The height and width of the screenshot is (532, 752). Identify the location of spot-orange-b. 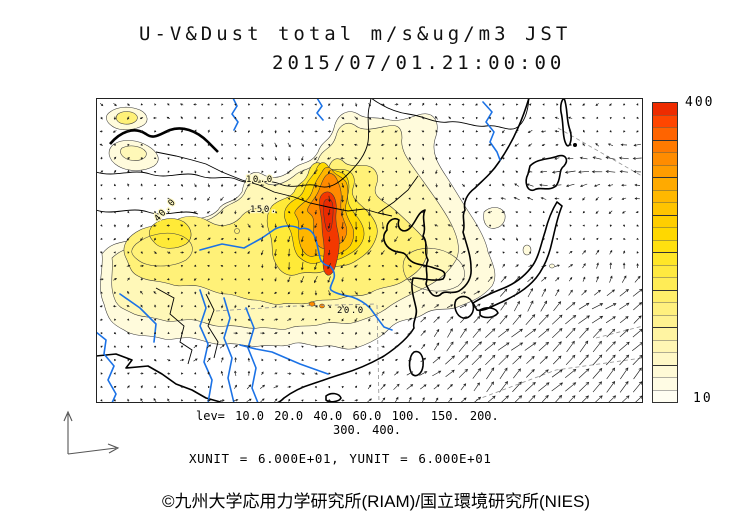
(322, 306).